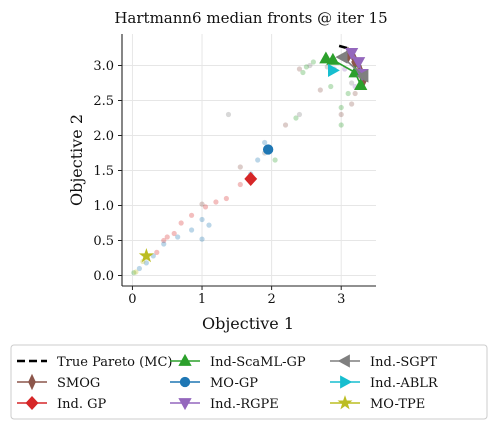 The height and width of the screenshot is (431, 498). What do you see at coordinates (403, 362) in the screenshot?
I see `legend-label: Ind.-SGPT` at bounding box center [403, 362].